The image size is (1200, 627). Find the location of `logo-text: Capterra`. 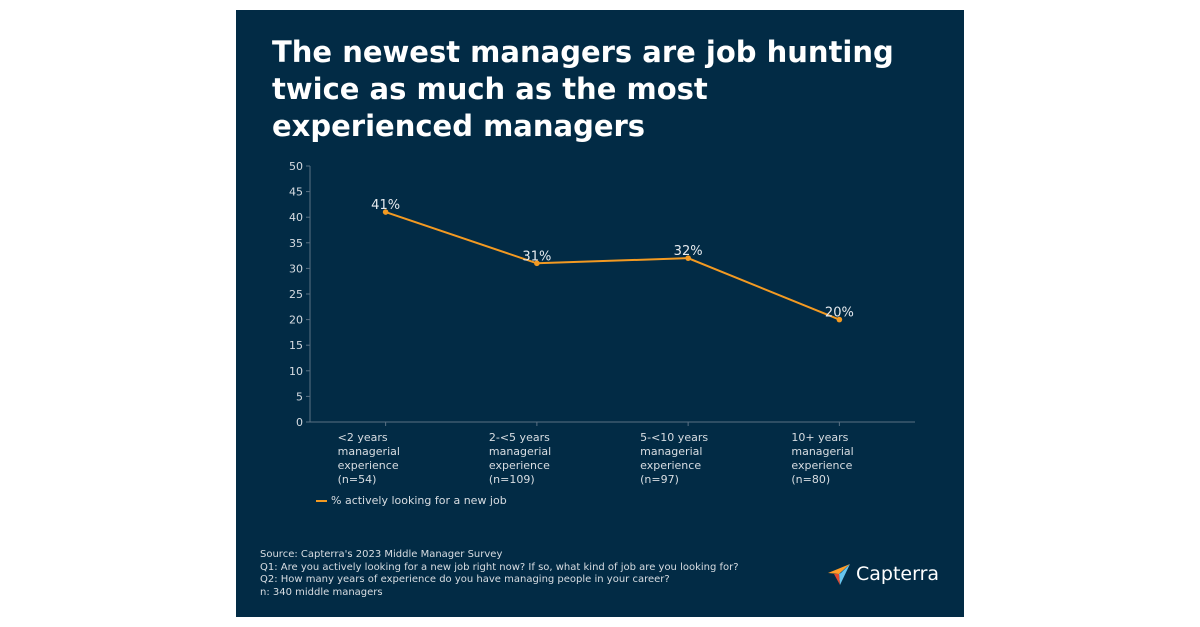

logo-text: Capterra is located at coordinates (898, 574).